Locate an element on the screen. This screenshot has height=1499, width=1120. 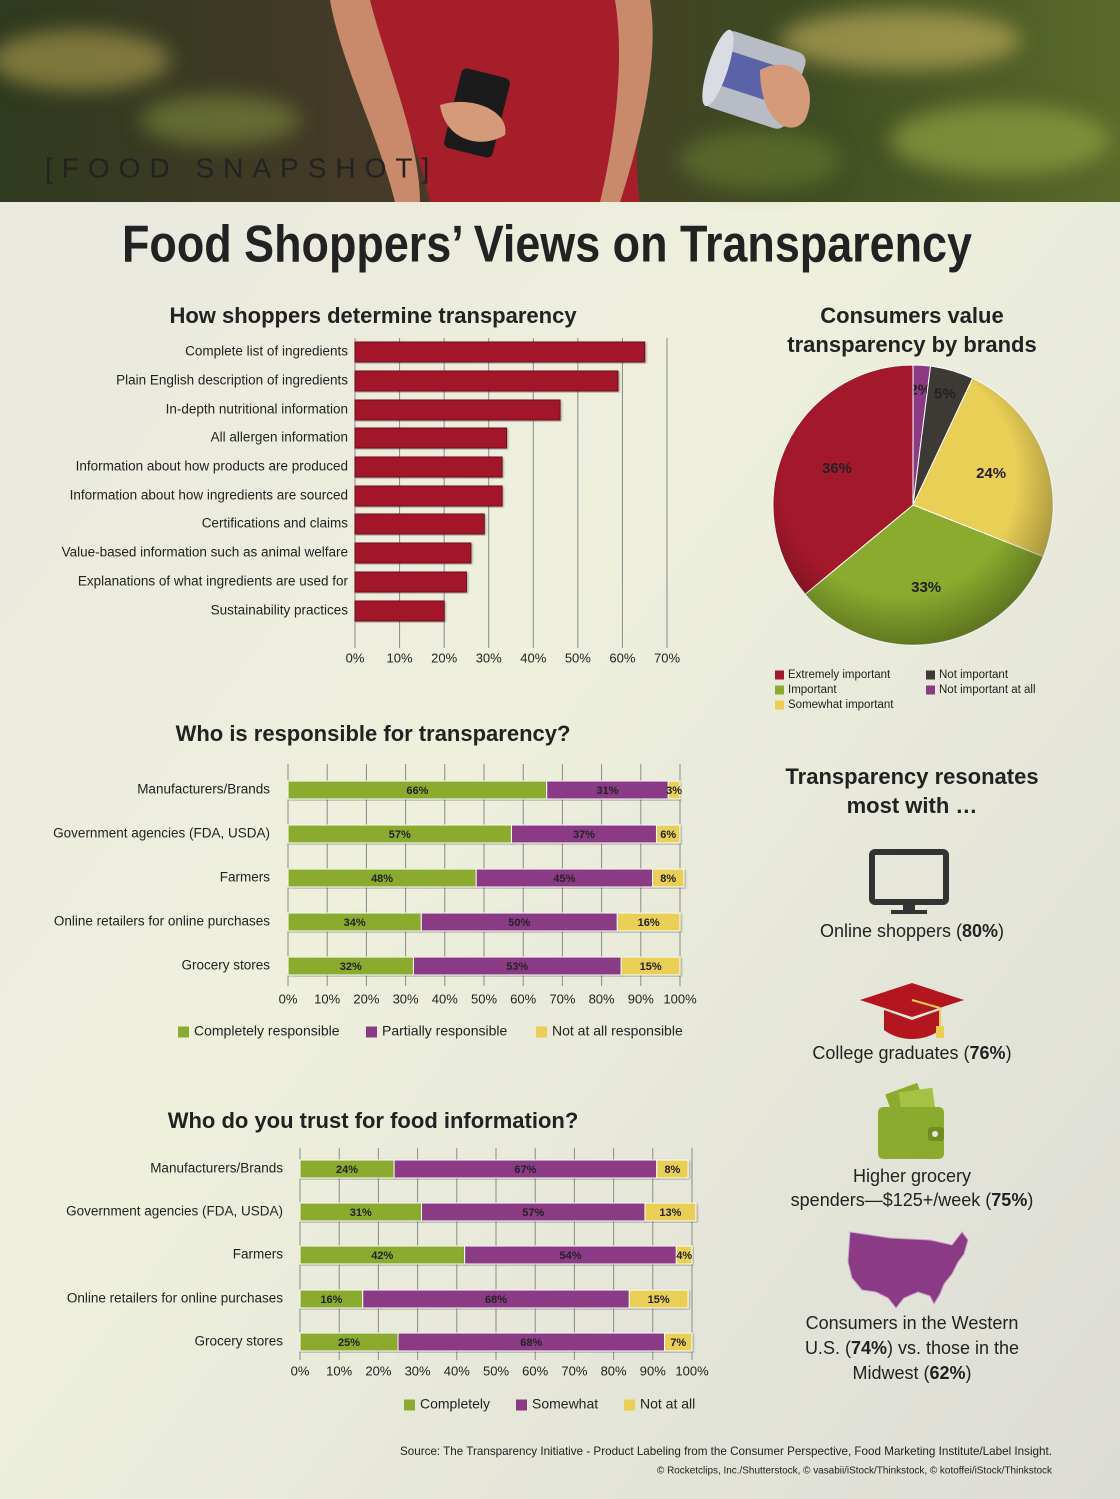
legend-label: Completely is located at coordinates (455, 1404).